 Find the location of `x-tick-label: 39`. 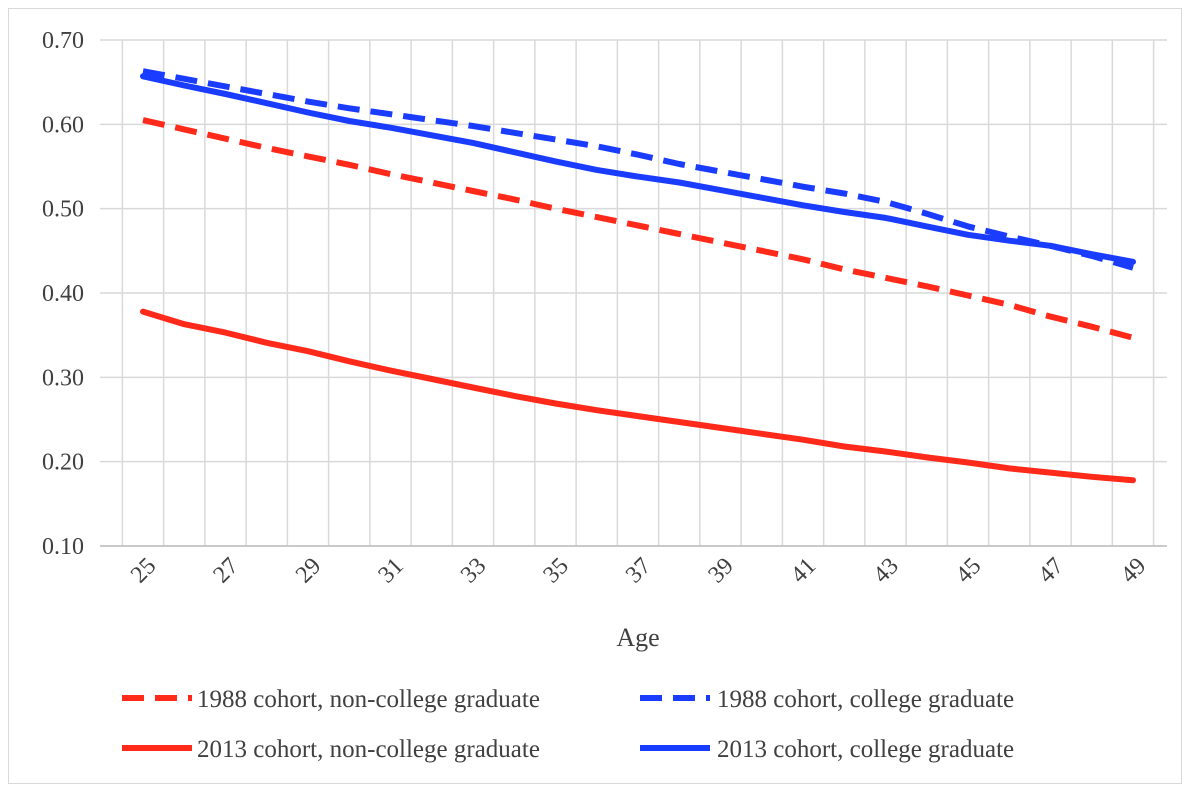

x-tick-label: 39 is located at coordinates (721, 570).